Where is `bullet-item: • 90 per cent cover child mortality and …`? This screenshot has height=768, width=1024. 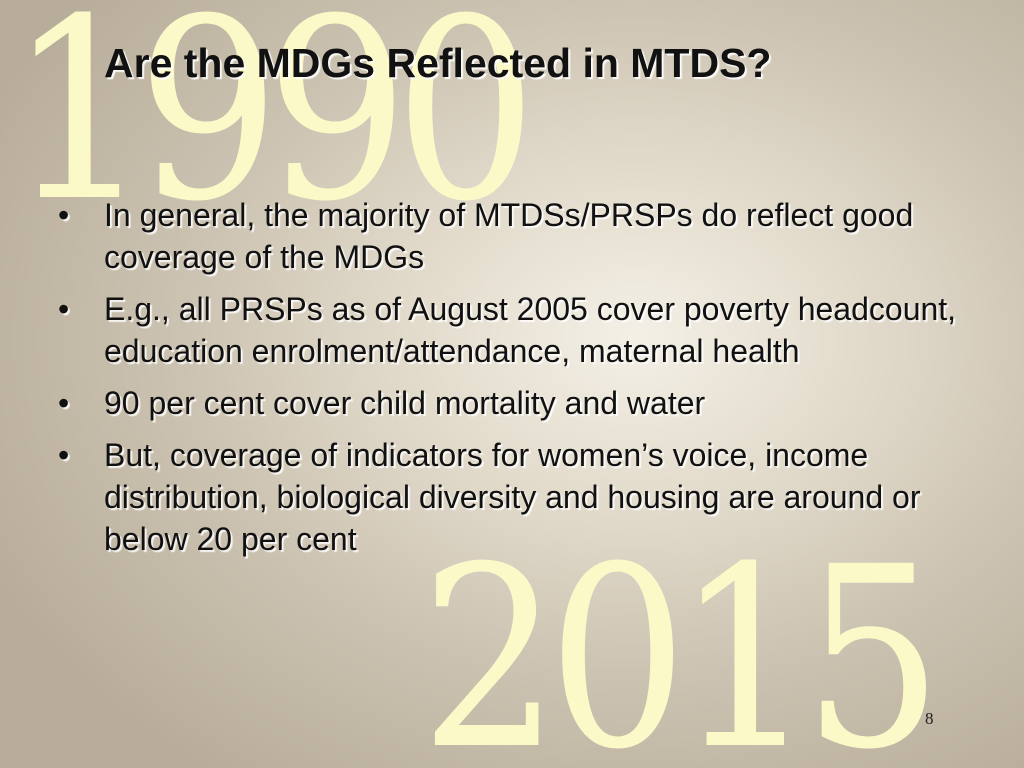
bullet-item: • 90 per cent cover child mortality and … is located at coordinates (518, 403).